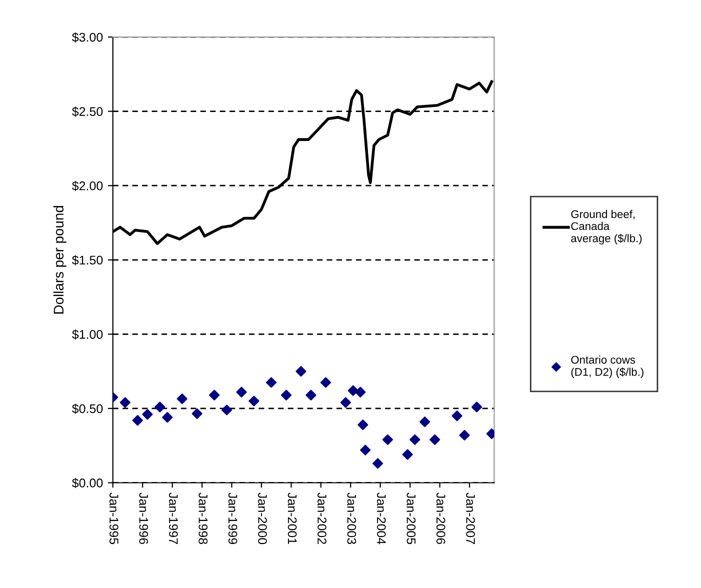 The height and width of the screenshot is (588, 701). Describe the element at coordinates (606, 227) in the screenshot. I see `legend-label: Ground beef, Canada average ($/lb.)` at that location.